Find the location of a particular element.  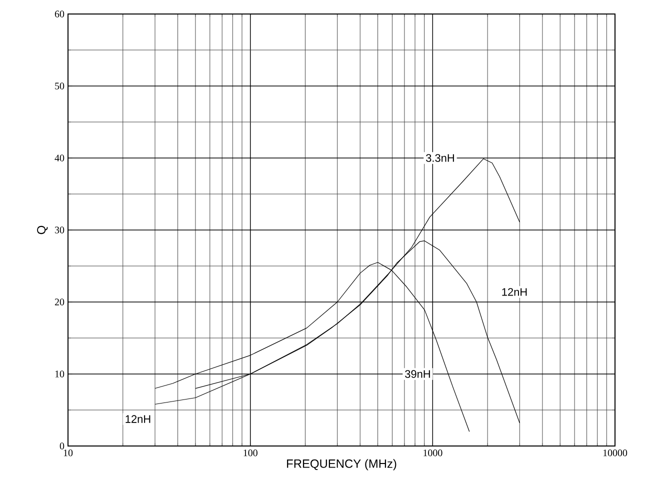

y-axis-title: Q is located at coordinates (42, 230).